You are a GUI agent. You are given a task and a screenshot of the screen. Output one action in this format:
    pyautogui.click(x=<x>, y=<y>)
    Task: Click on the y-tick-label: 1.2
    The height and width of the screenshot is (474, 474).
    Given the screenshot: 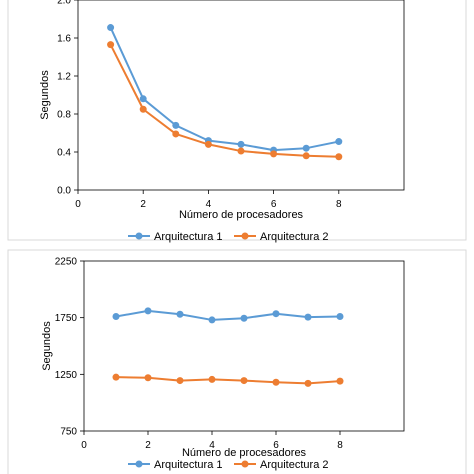 What is the action you would take?
    pyautogui.click(x=64, y=77)
    